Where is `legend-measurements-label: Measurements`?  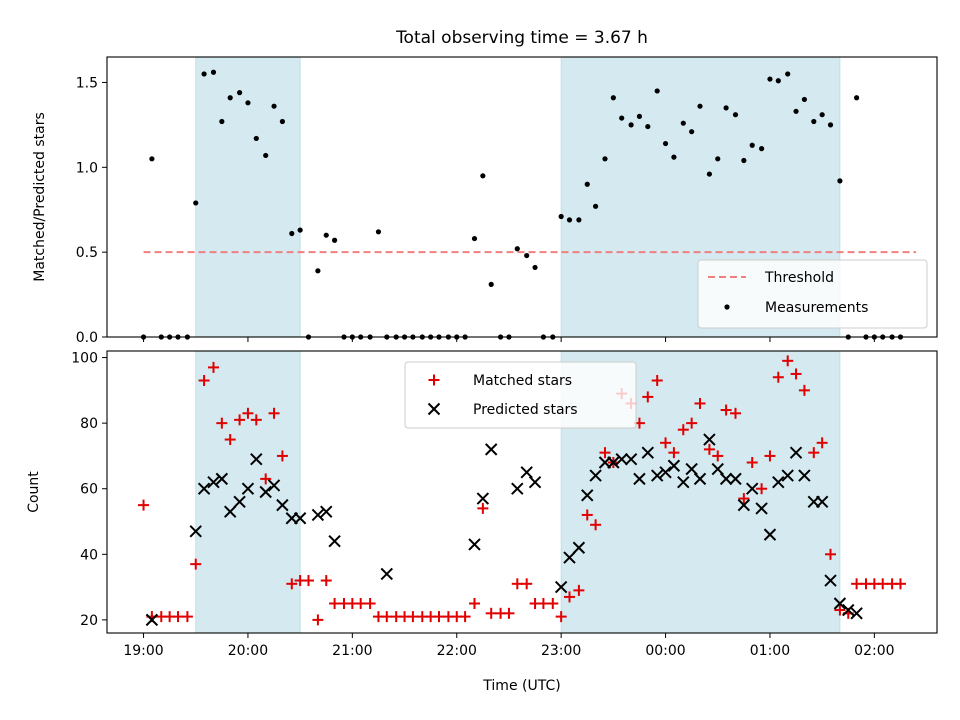 legend-measurements-label: Measurements is located at coordinates (816, 308).